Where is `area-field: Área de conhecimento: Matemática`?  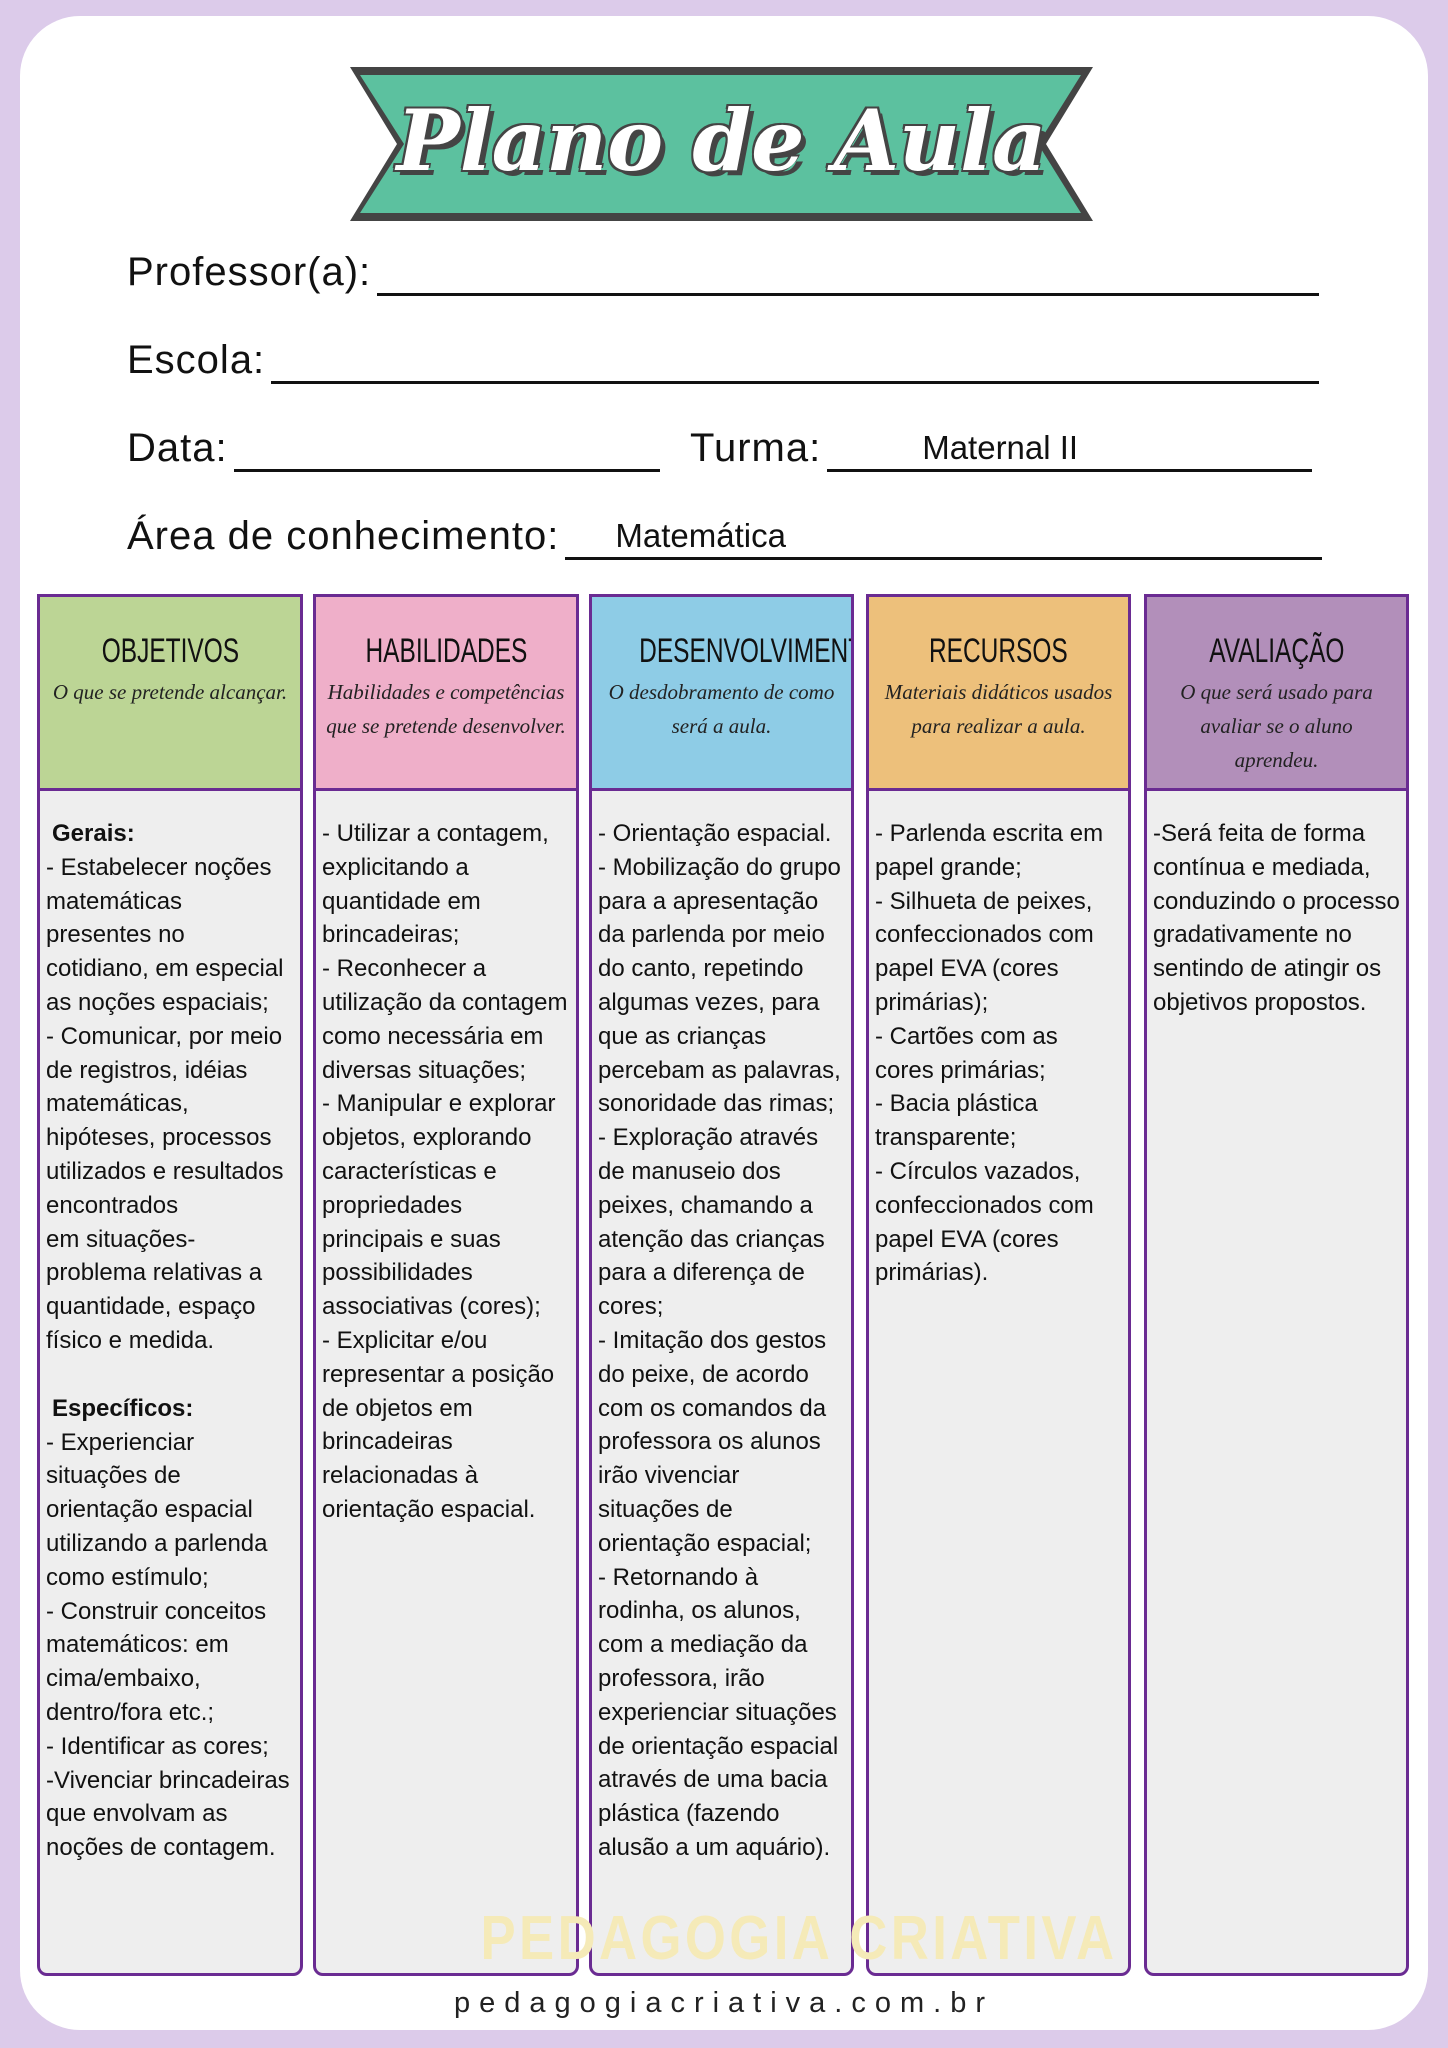 area-field: Área de conhecimento: Matemática is located at coordinates (724, 532).